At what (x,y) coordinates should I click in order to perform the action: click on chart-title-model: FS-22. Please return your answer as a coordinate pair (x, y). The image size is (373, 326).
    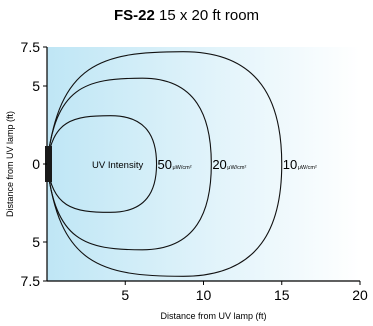
    Looking at the image, I should click on (134, 15).